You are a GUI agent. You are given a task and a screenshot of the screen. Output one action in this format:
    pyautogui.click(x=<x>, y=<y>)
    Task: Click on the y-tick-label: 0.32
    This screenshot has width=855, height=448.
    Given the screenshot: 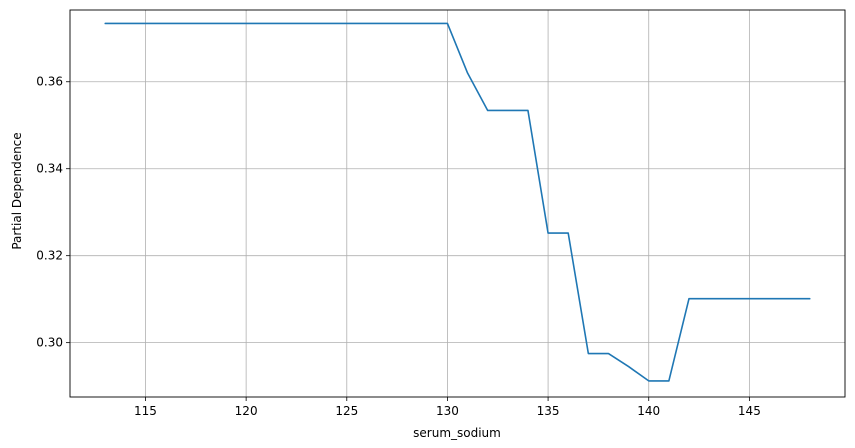 What is the action you would take?
    pyautogui.click(x=49, y=256)
    